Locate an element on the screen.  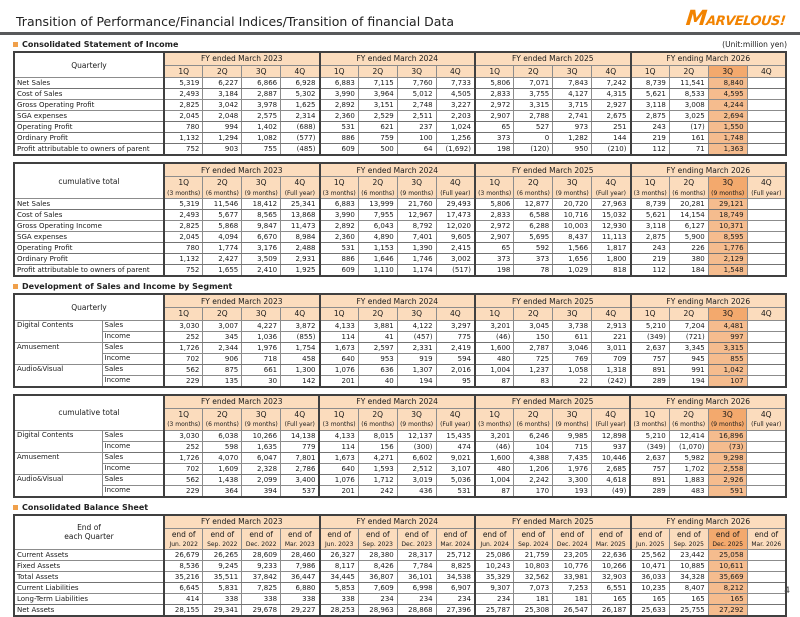
value-cell: 1,300 is located at coordinates (300, 369).